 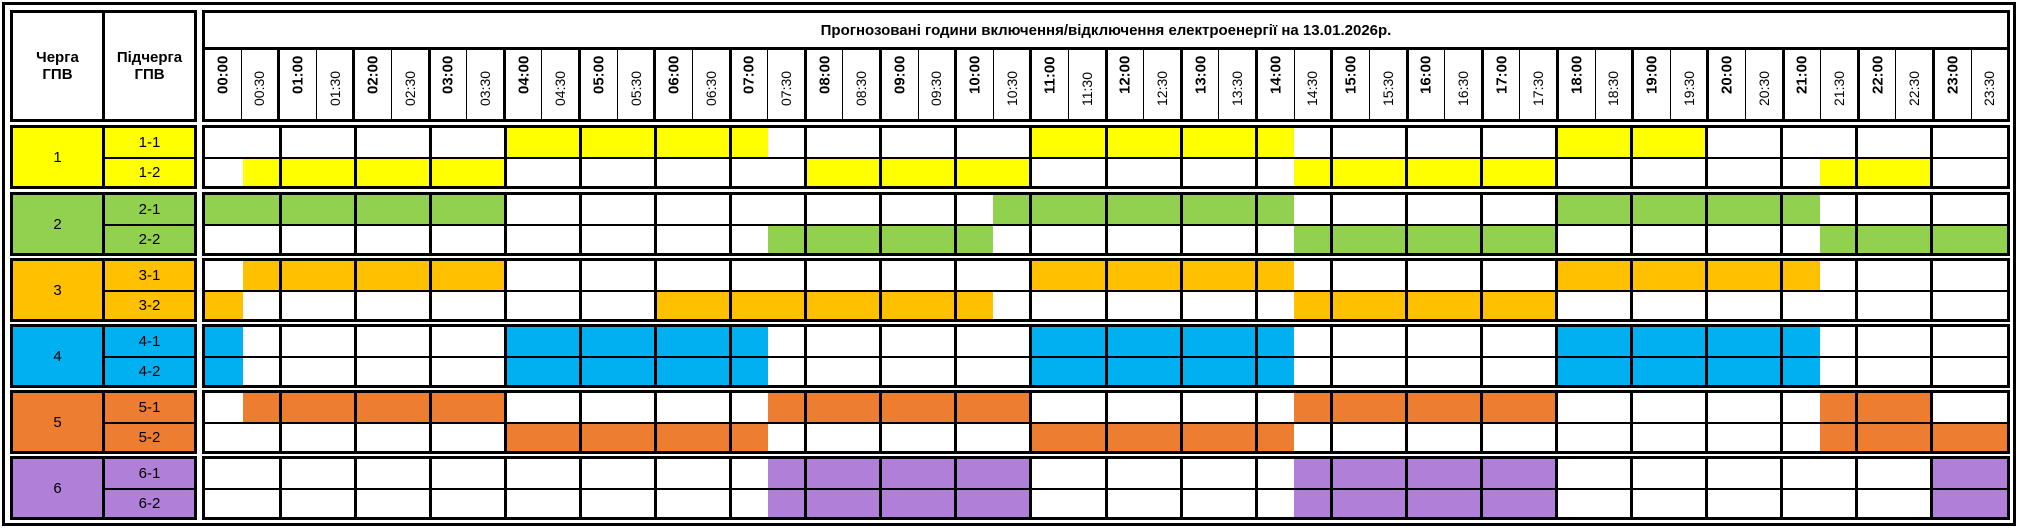 What do you see at coordinates (785, 84) in the screenshot?
I see `time-slot-header: 07:30` at bounding box center [785, 84].